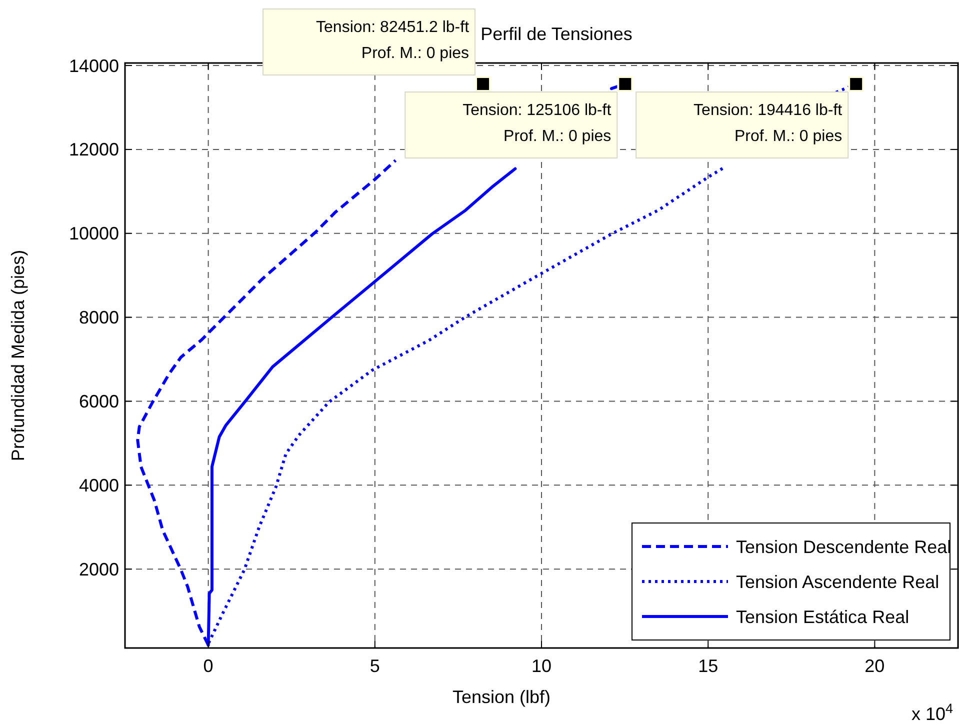 Image resolution: width=959 pixels, height=726 pixels. What do you see at coordinates (375, 666) in the screenshot?
I see `x-tick-label: 5` at bounding box center [375, 666].